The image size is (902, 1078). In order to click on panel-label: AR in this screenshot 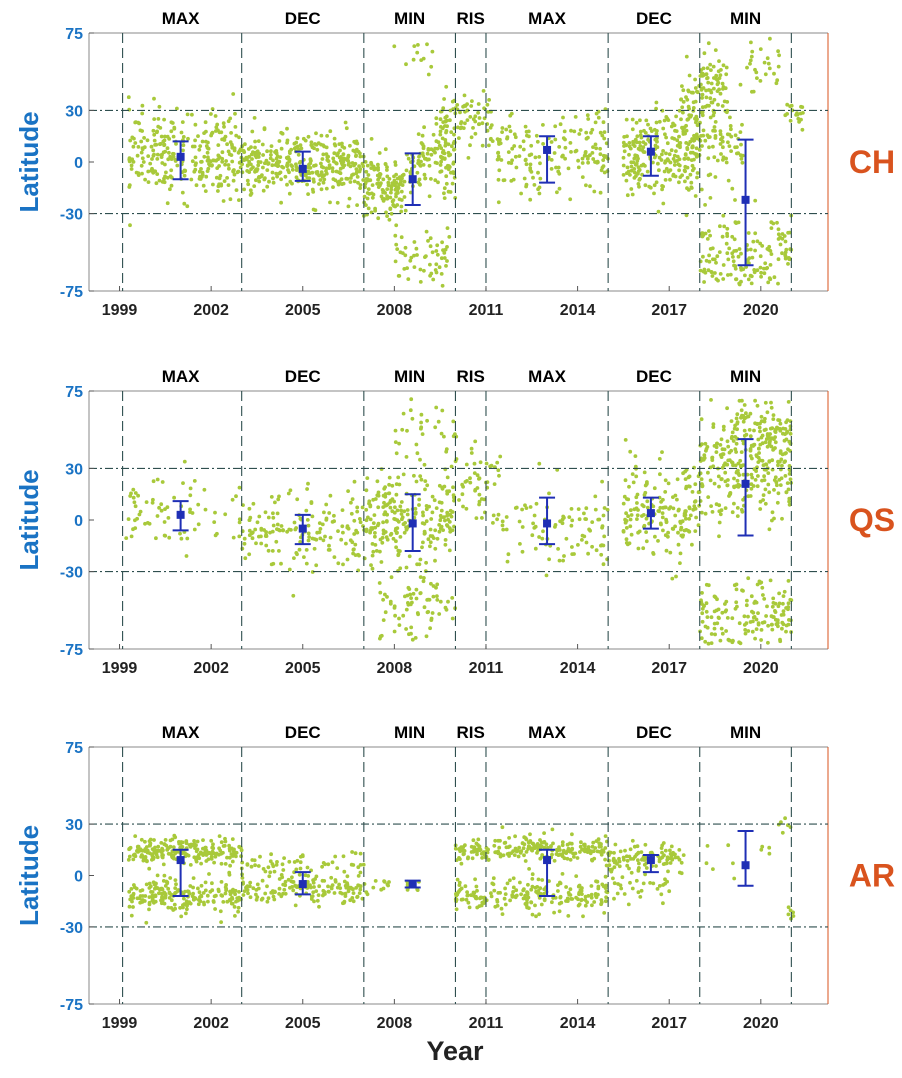, I will do `click(872, 876)`.